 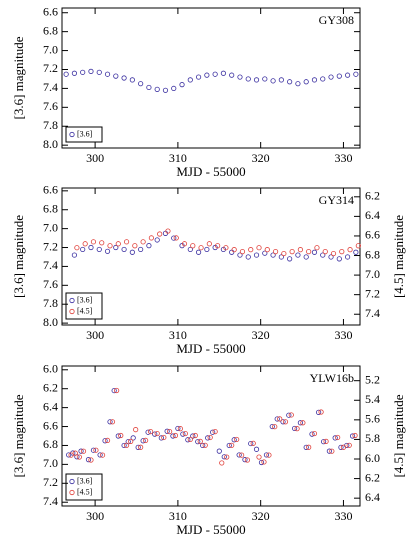 What do you see at coordinates (50, 284) in the screenshot?
I see `y-tick-label: 7.6` at bounding box center [50, 284].